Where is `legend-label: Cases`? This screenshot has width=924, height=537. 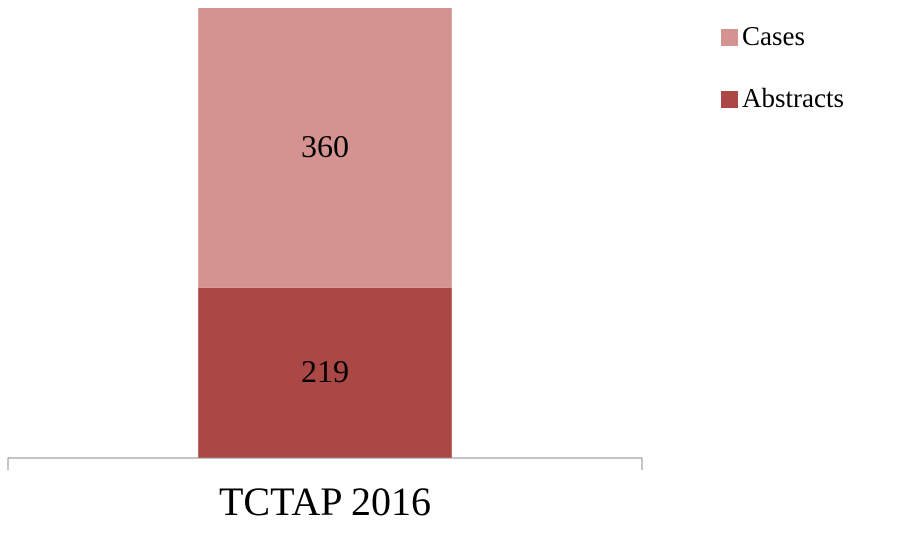
legend-label: Cases is located at coordinates (773, 36).